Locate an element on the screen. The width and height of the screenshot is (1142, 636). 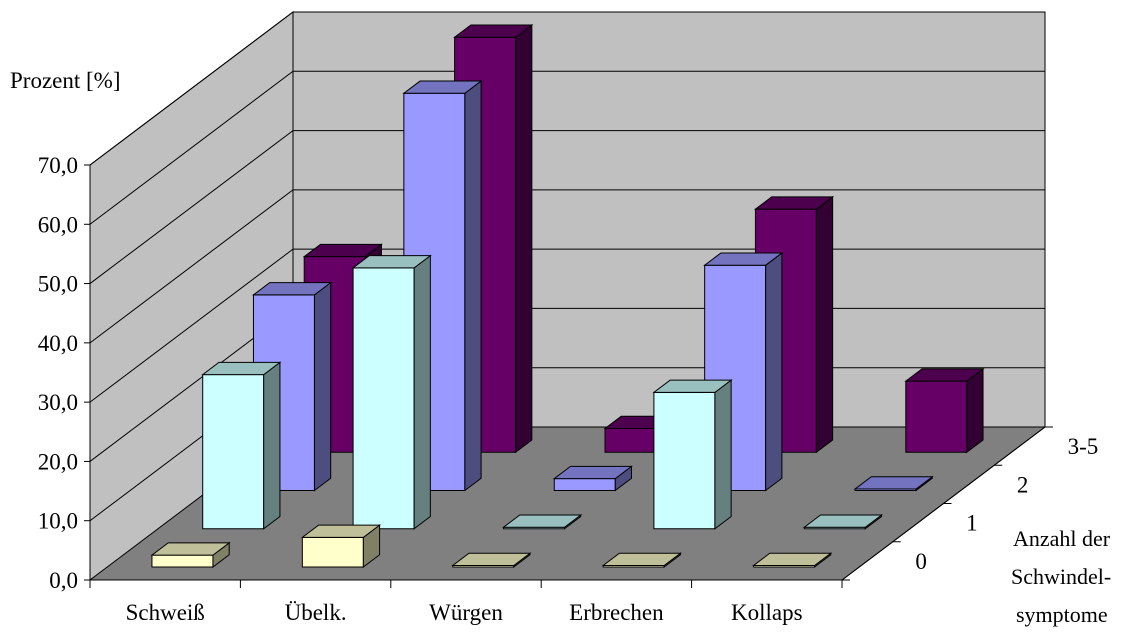
y-tick-label: 10,0 is located at coordinates (58, 521).